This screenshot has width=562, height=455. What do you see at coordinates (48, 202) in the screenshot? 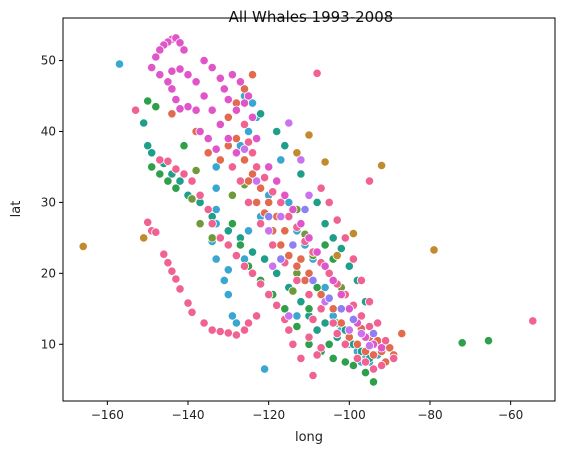
I see `y-tick-label: 30` at bounding box center [48, 202].